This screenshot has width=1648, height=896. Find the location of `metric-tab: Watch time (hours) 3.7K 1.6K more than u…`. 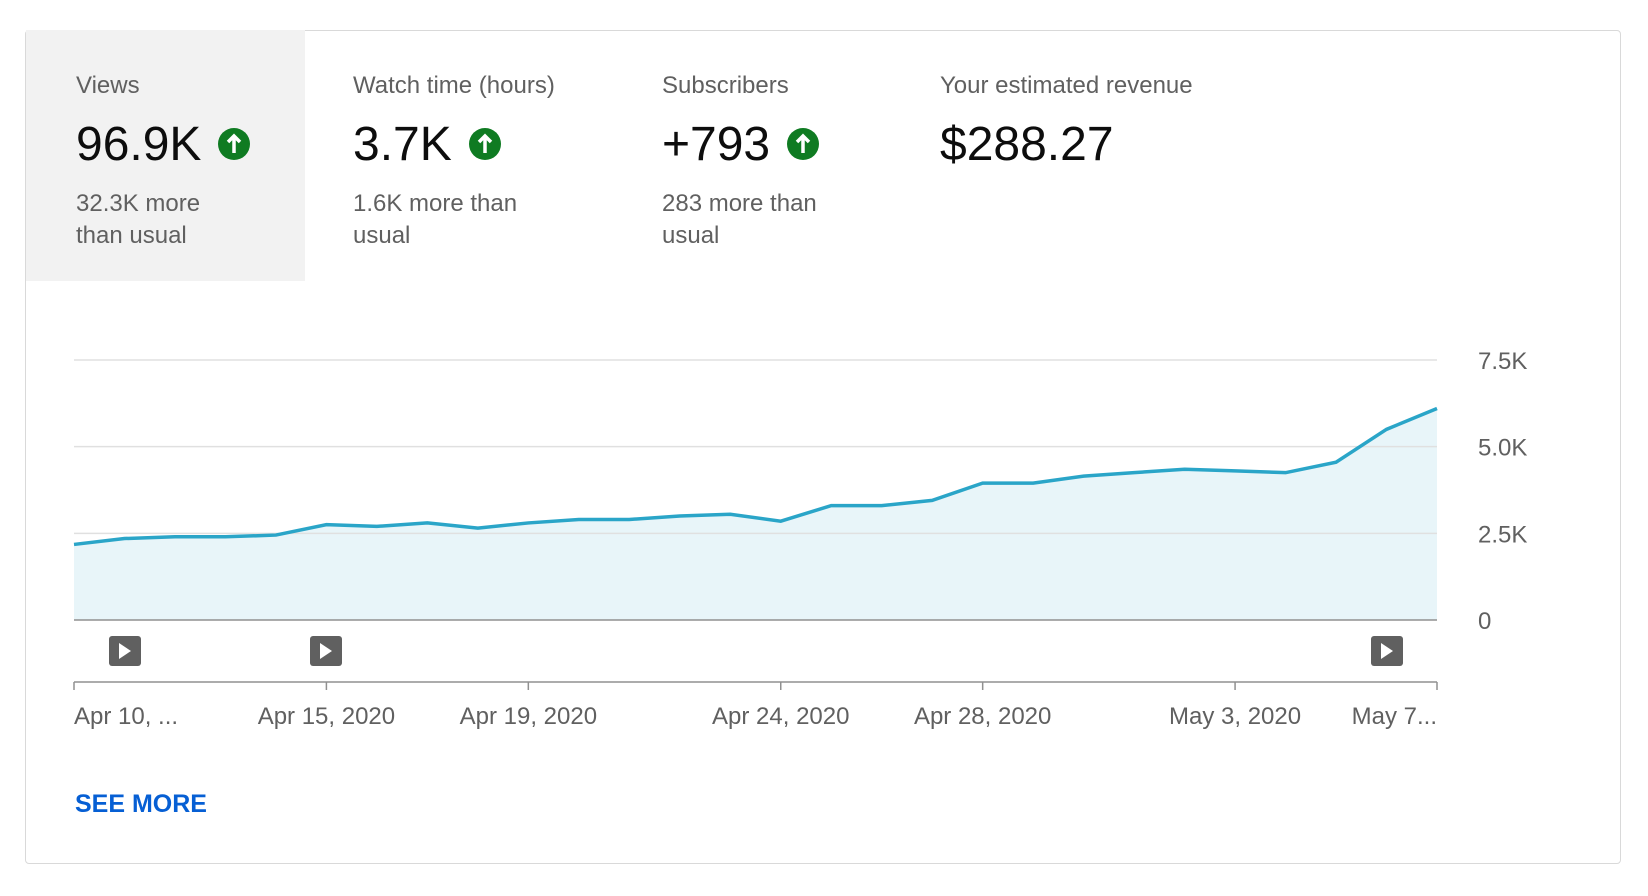

metric-tab: Watch time (hours) 3.7K 1.6K more than u… is located at coordinates (429, 155).